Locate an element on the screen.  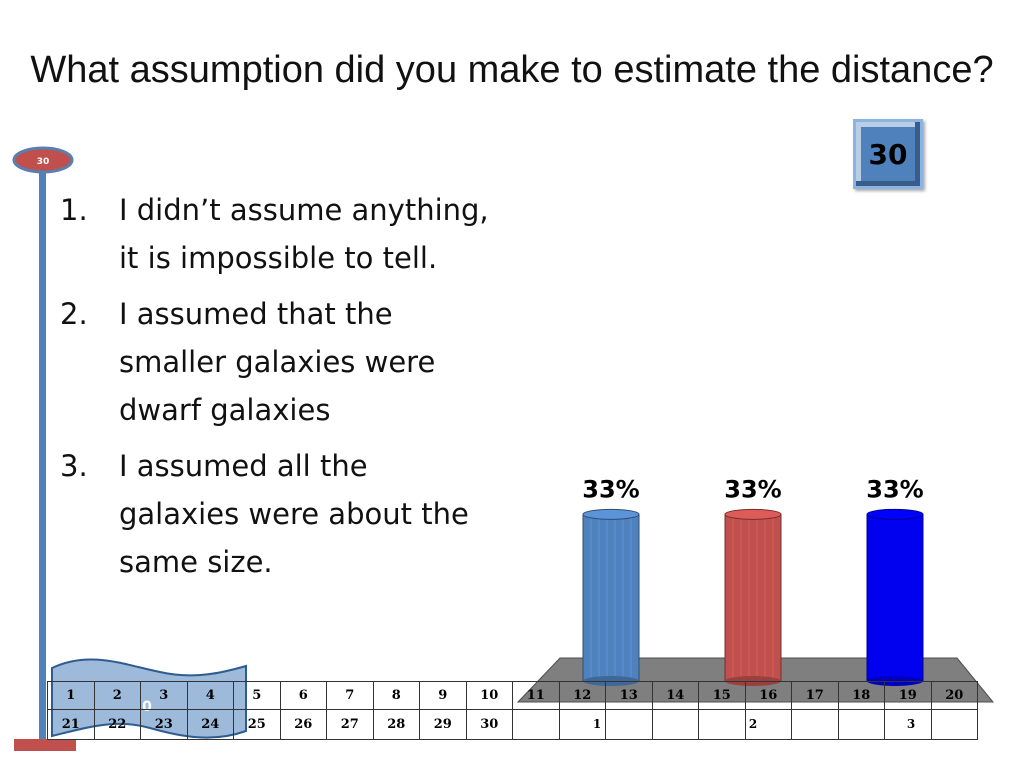
response-cell: 10 is located at coordinates (489, 695).